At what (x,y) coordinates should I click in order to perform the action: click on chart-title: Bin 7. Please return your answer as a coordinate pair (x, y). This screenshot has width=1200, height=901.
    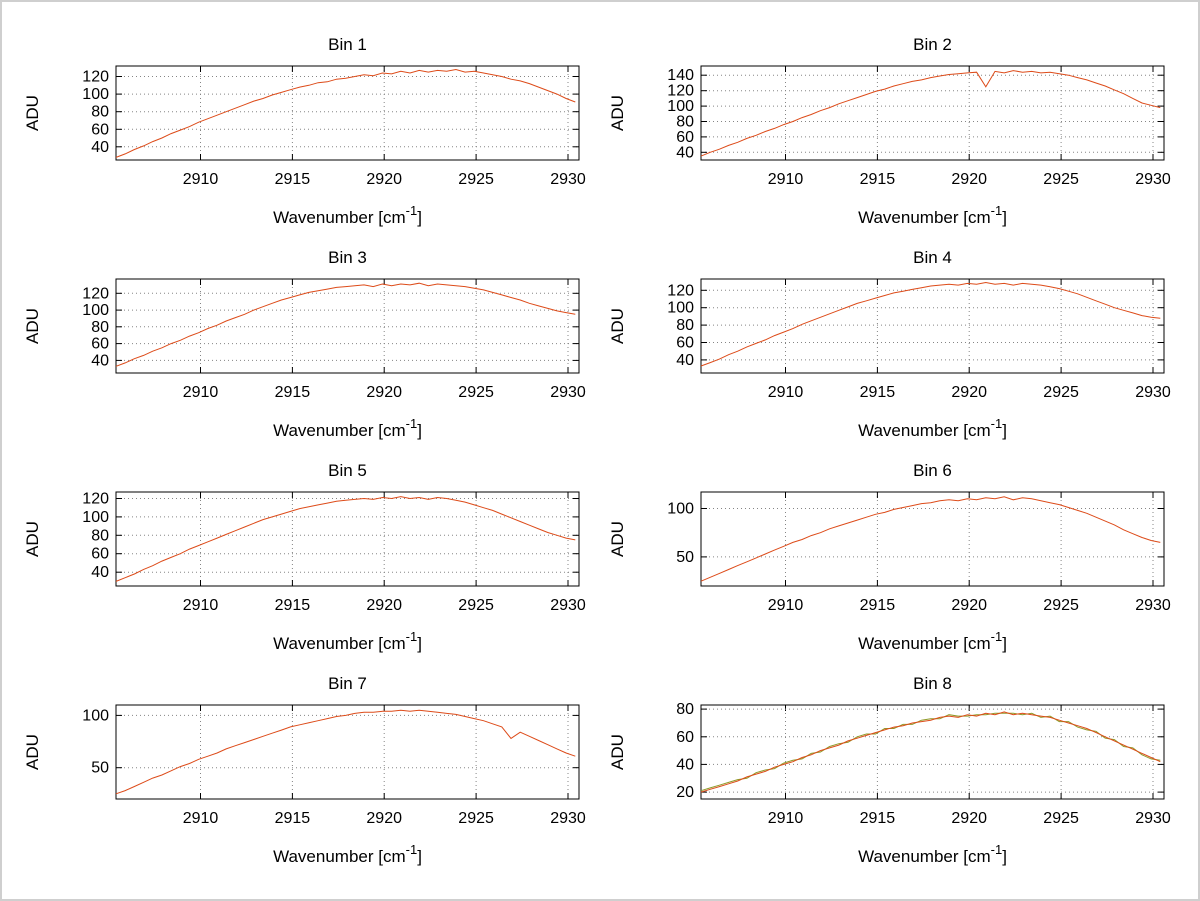
    Looking at the image, I should click on (347, 683).